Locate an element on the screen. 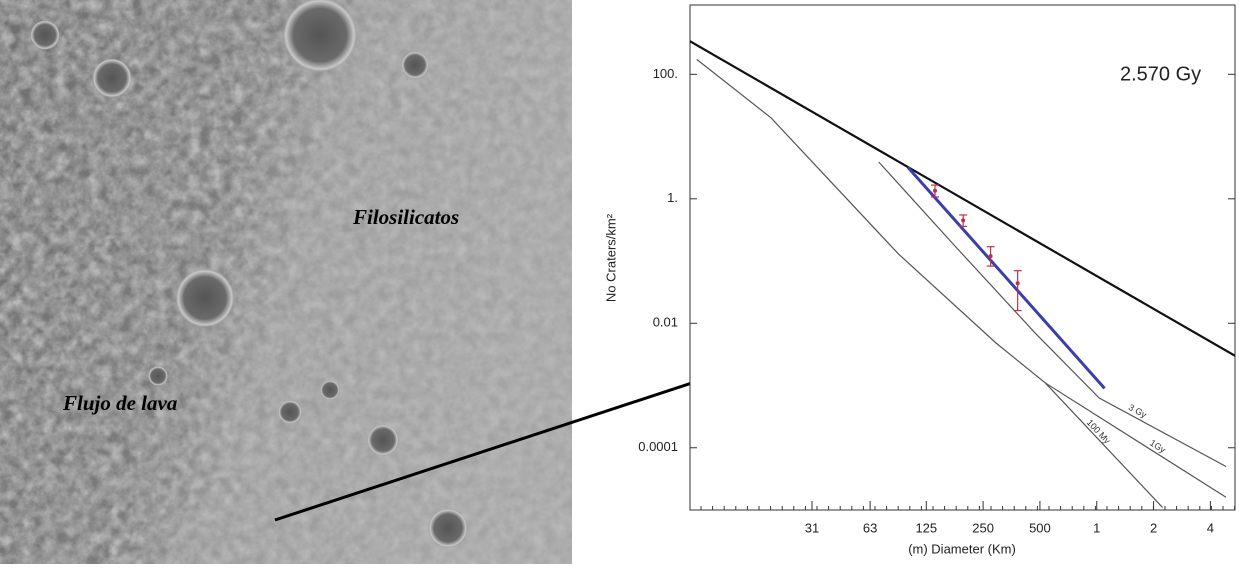  x-tick-label: 1 is located at coordinates (1096, 527).